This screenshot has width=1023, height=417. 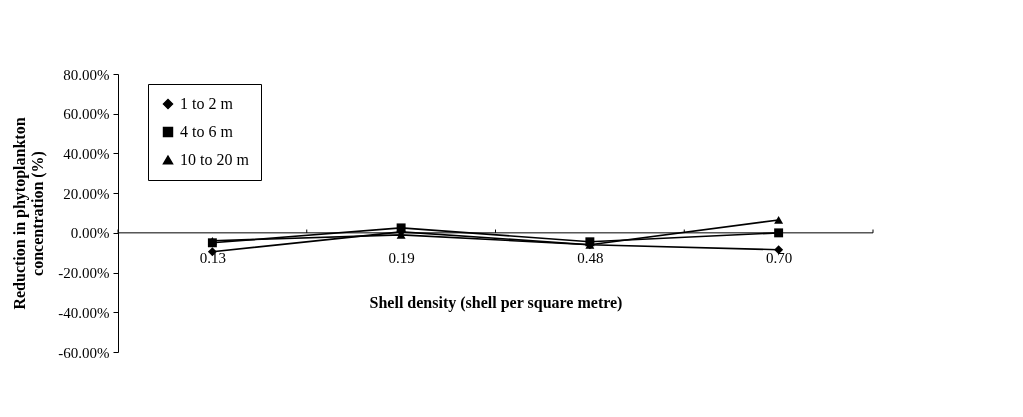 I want to click on x-tick-label: 0.48, so click(x=590, y=258).